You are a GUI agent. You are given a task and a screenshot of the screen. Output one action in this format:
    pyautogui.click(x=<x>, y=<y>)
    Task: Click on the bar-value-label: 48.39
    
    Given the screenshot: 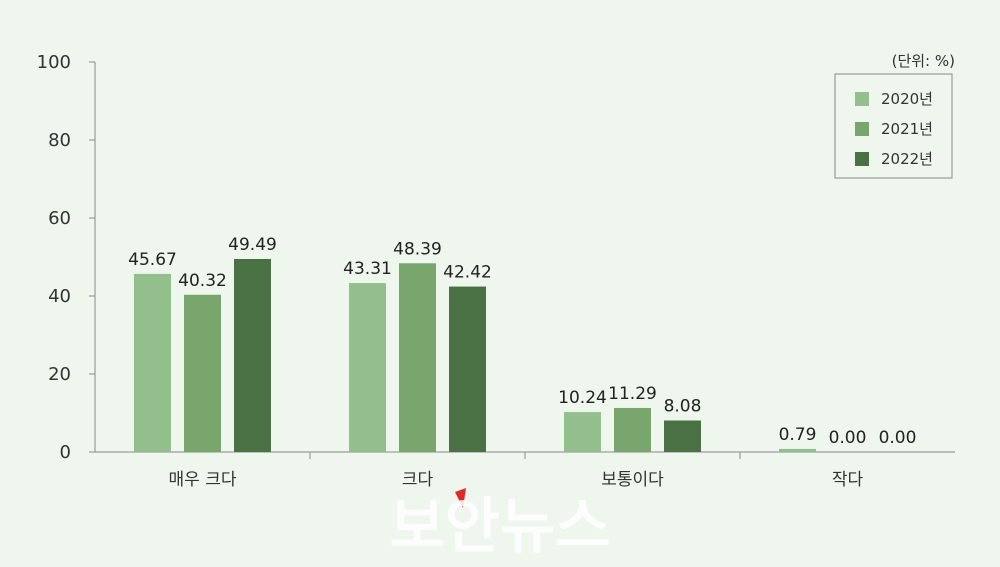 What is the action you would take?
    pyautogui.click(x=417, y=249)
    